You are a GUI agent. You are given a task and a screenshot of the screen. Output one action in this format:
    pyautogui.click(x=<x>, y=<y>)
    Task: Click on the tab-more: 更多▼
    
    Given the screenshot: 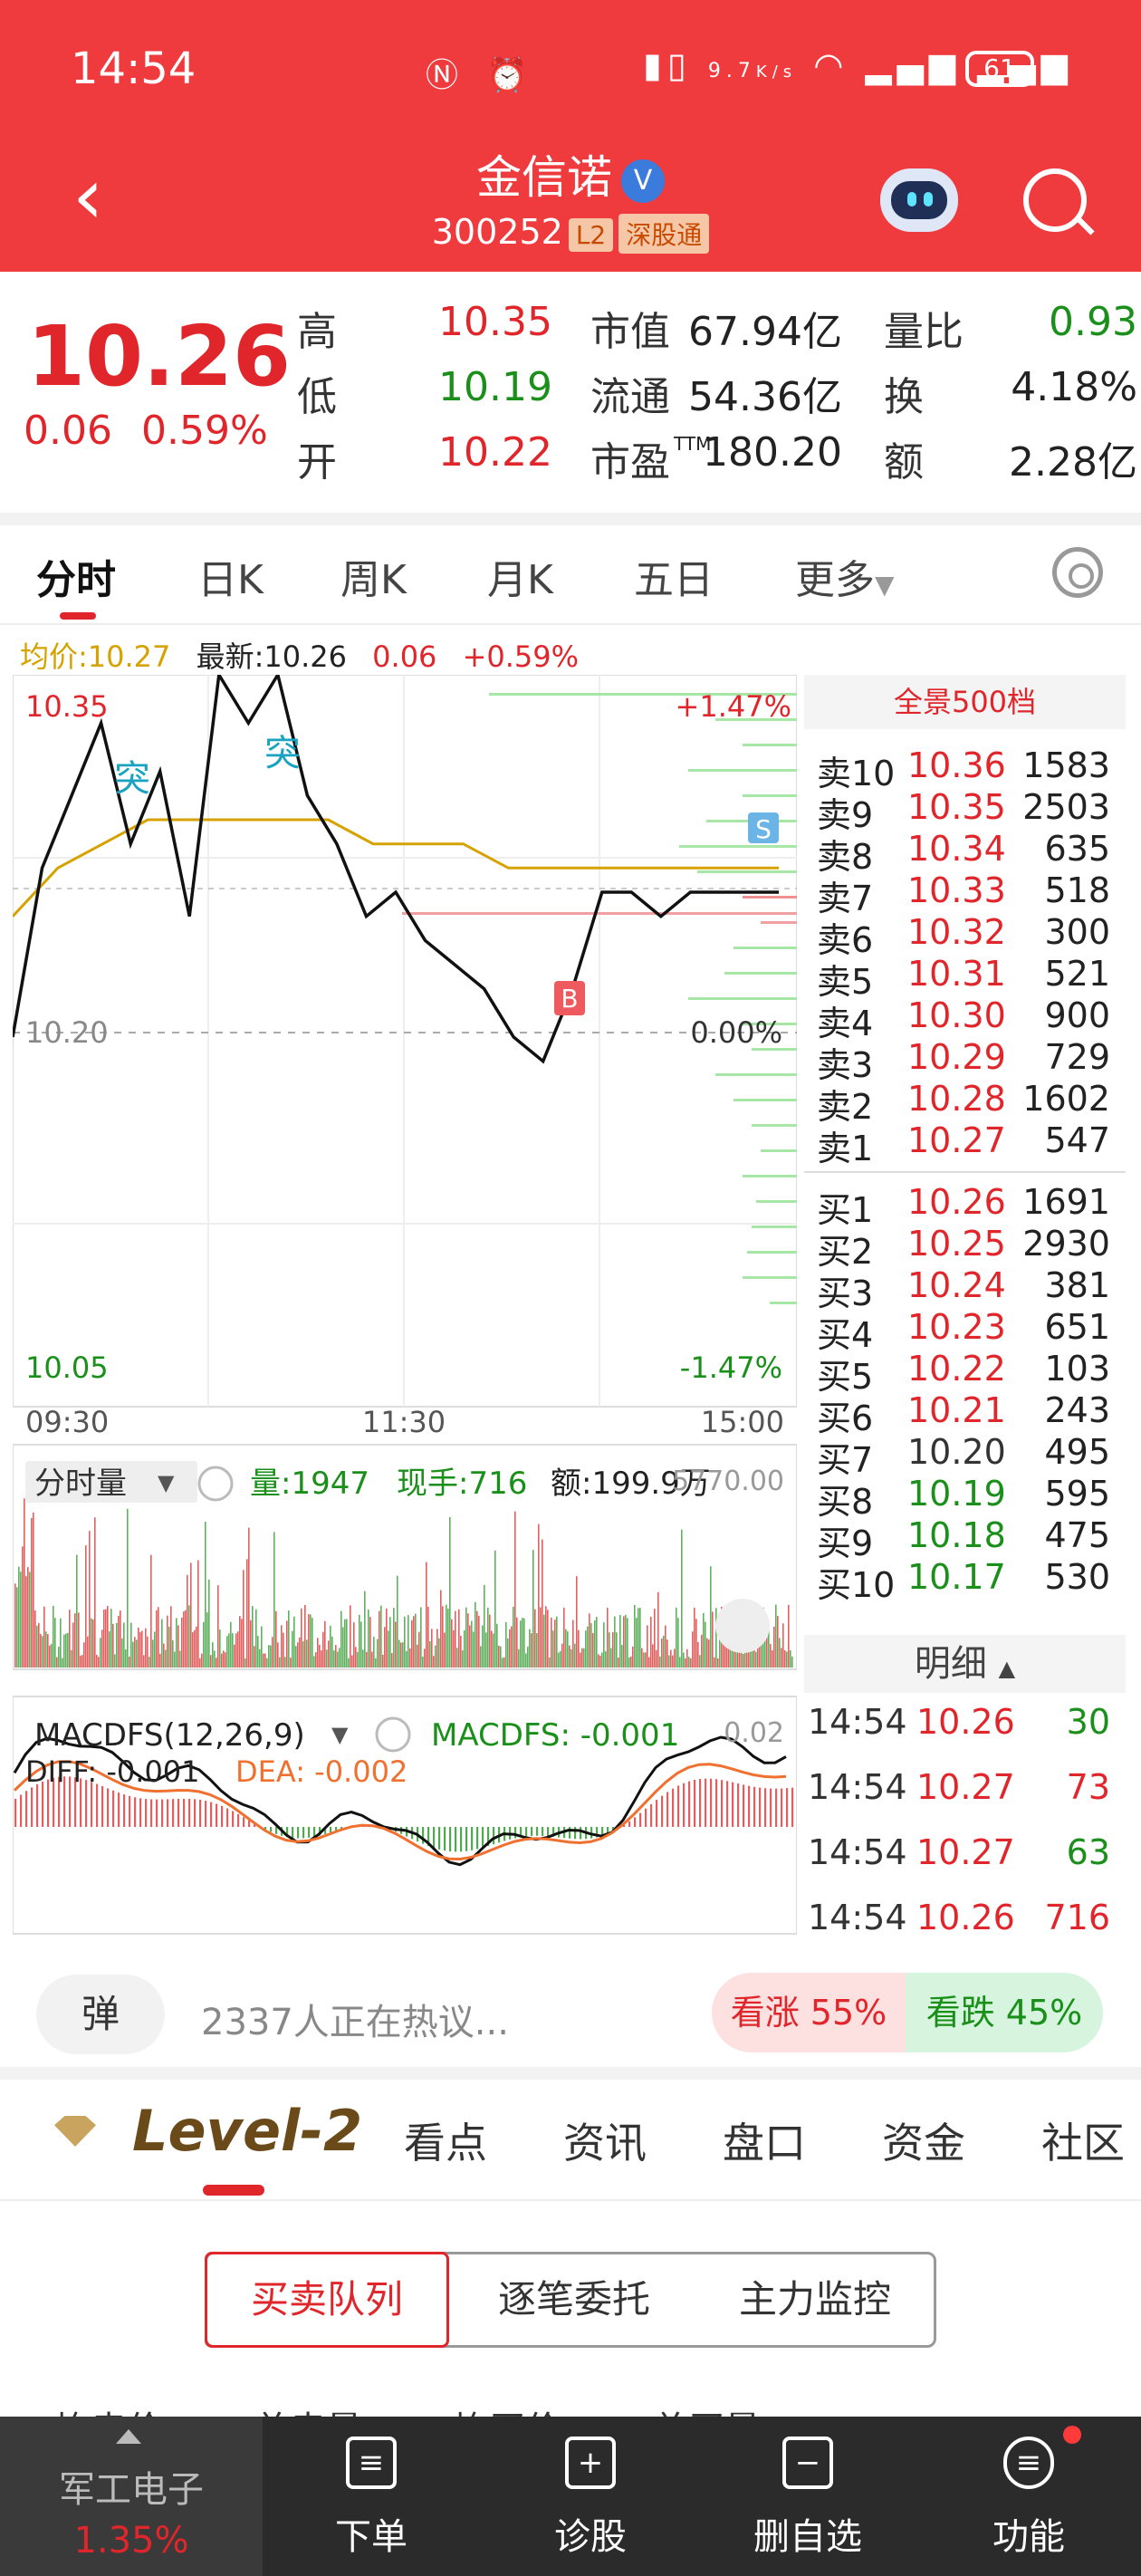 What is the action you would take?
    pyautogui.click(x=845, y=576)
    